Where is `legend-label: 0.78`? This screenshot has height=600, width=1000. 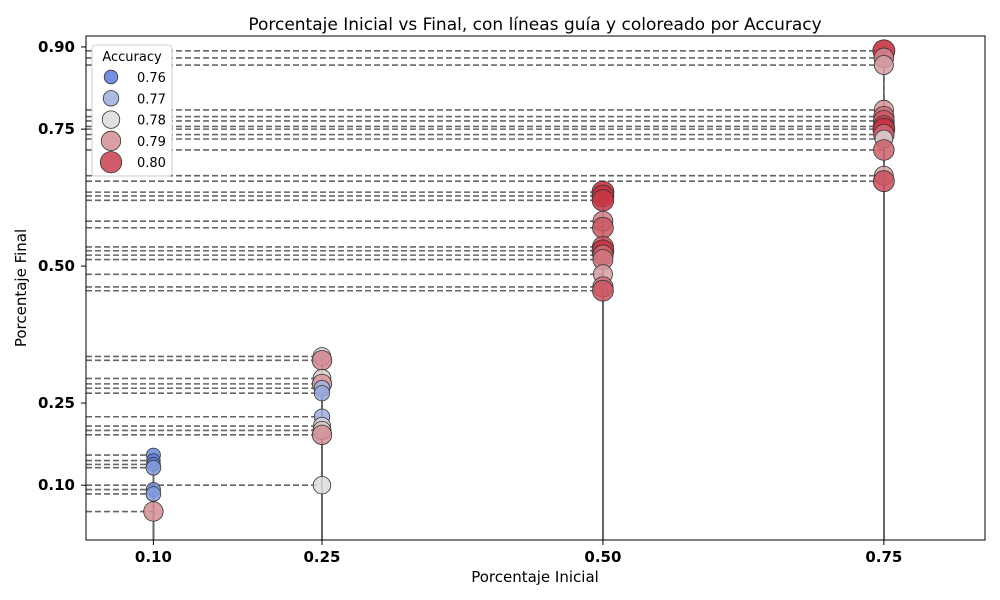 legend-label: 0.78 is located at coordinates (151, 121).